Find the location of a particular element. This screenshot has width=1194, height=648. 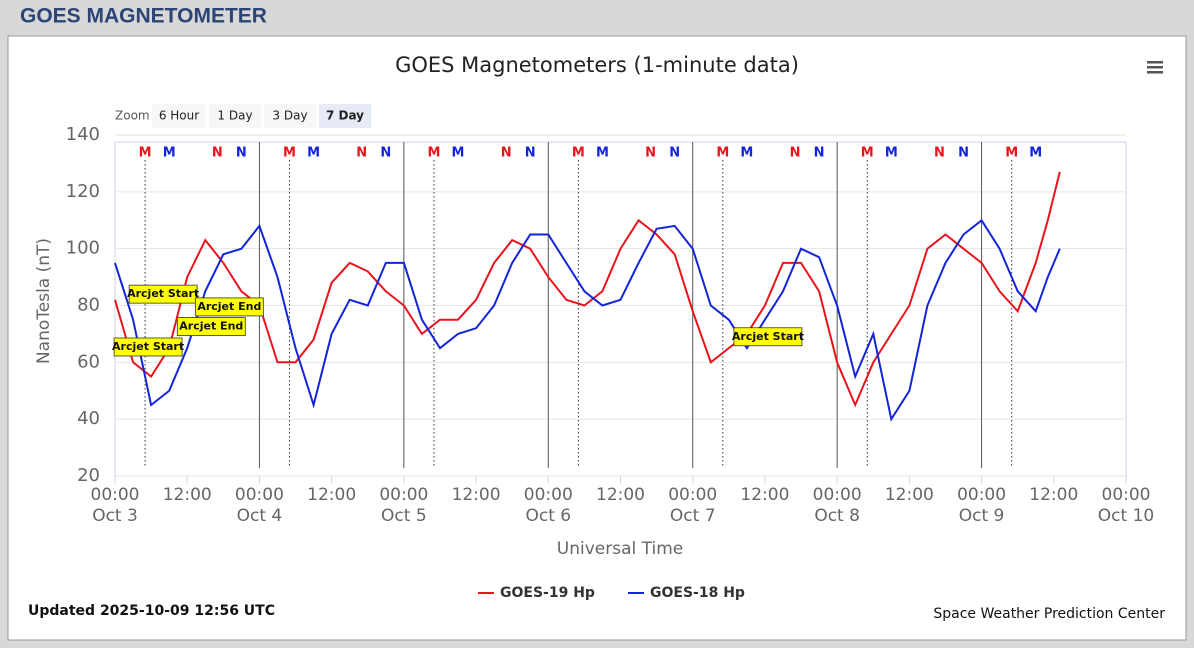

x-day-label: Oct 10 is located at coordinates (1126, 516).